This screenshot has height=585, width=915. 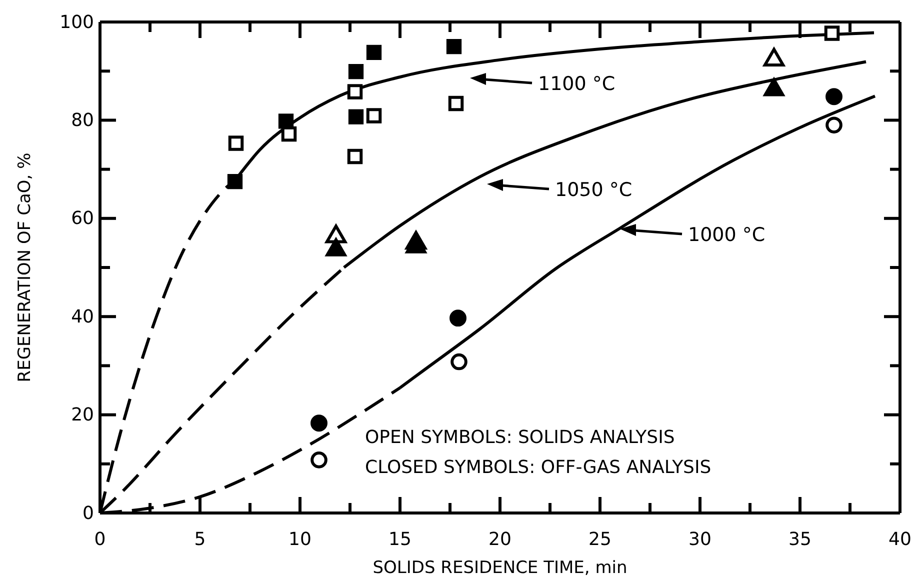 What do you see at coordinates (82, 219) in the screenshot?
I see `y-tick-label: 60` at bounding box center [82, 219].